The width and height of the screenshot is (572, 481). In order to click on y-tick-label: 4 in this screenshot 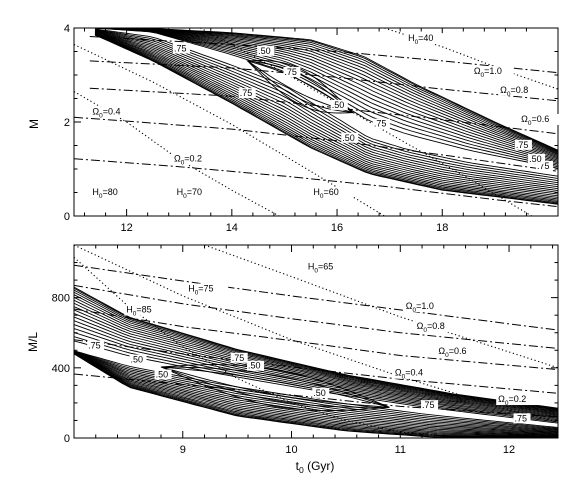, I will do `click(67, 29)`.